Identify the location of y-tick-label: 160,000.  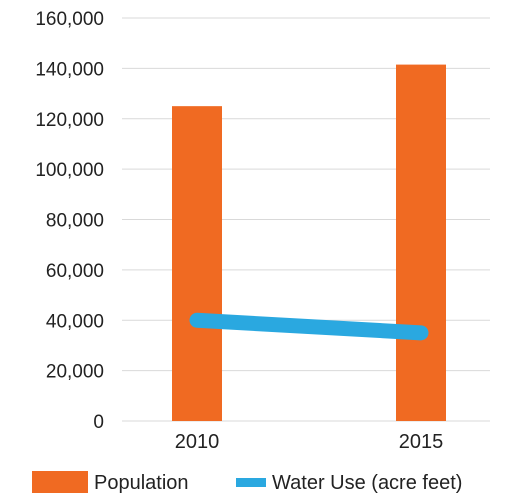
(69, 19).